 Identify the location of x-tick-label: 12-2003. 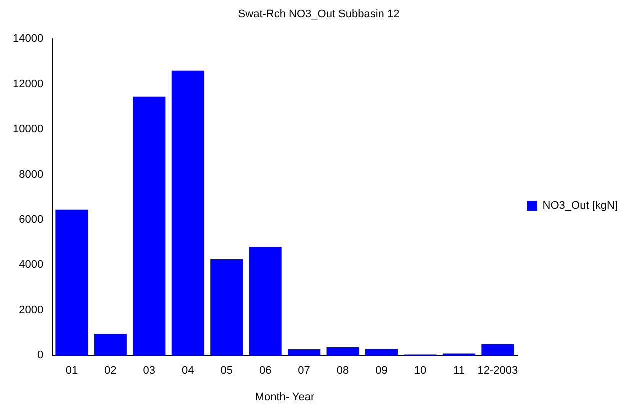
(498, 371).